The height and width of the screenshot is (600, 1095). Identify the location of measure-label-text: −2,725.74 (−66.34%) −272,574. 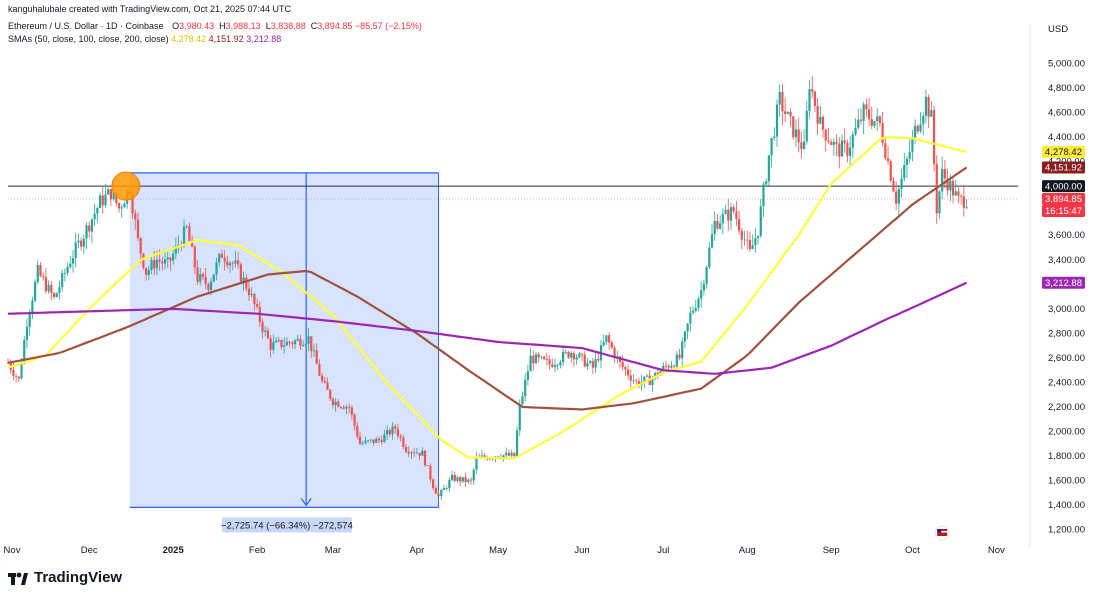
(287, 525).